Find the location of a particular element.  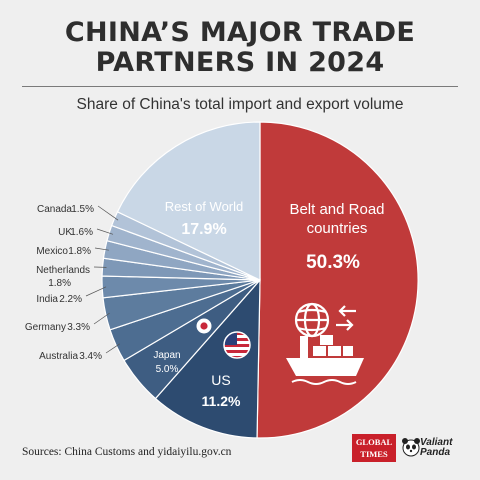

valiant-panda-logo: Valiant Panda is located at coordinates (431, 448).